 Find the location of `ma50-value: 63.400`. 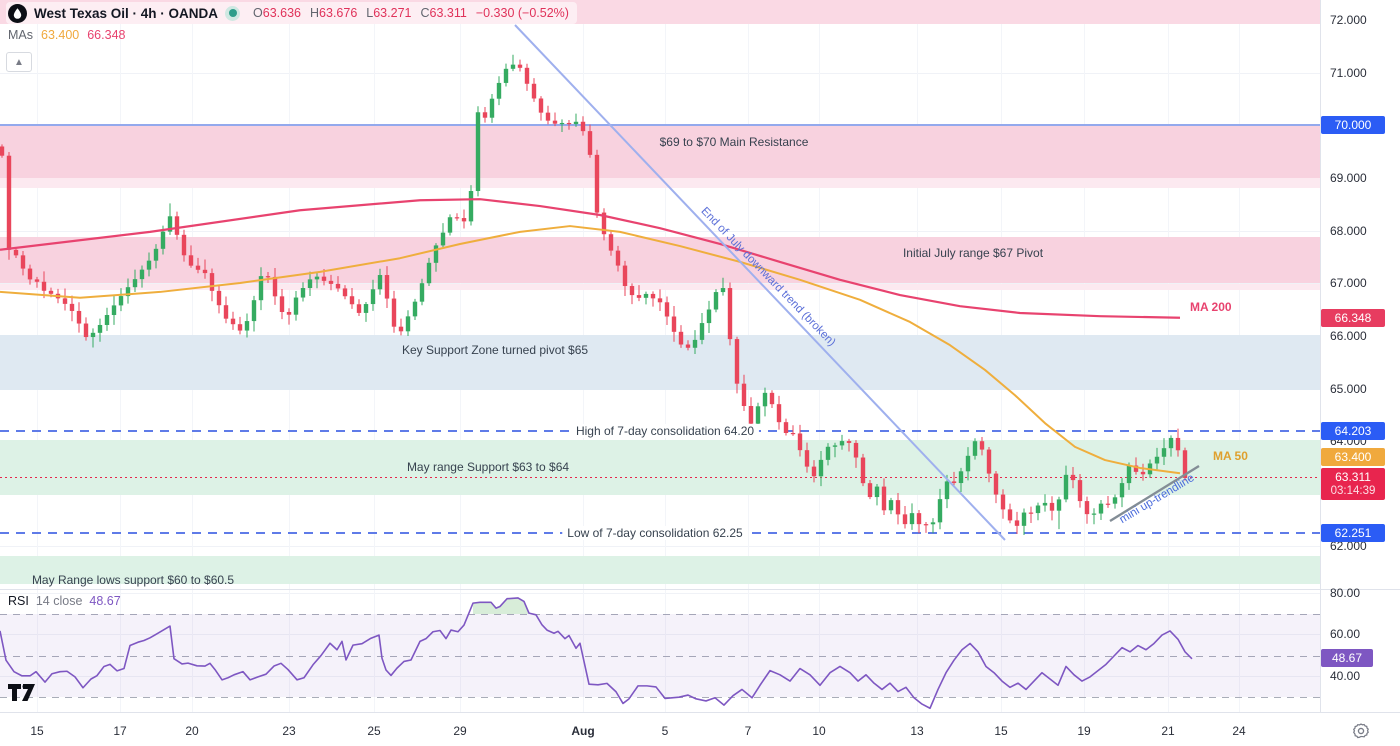

ma50-value: 63.400 is located at coordinates (60, 35).